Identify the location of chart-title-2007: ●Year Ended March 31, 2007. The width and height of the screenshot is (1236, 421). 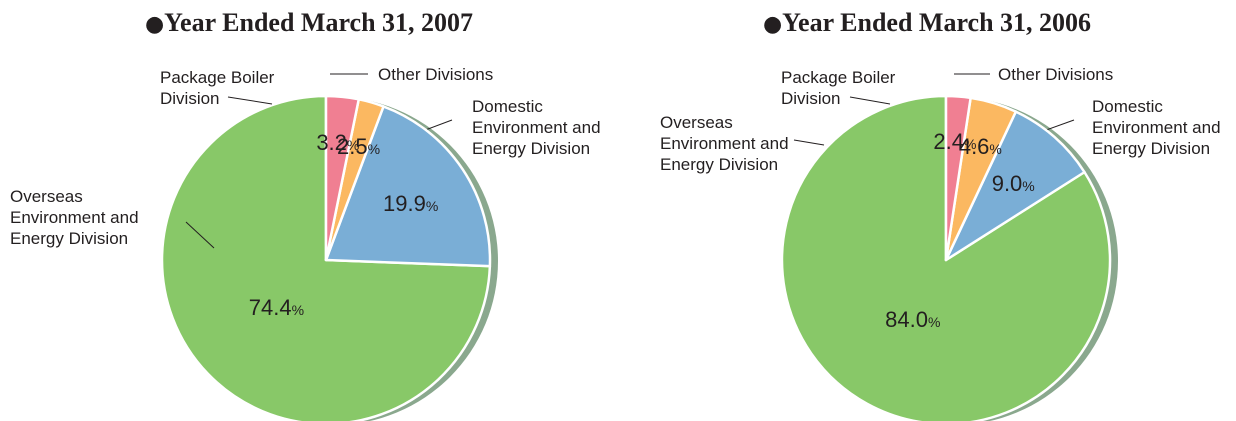
(309, 23).